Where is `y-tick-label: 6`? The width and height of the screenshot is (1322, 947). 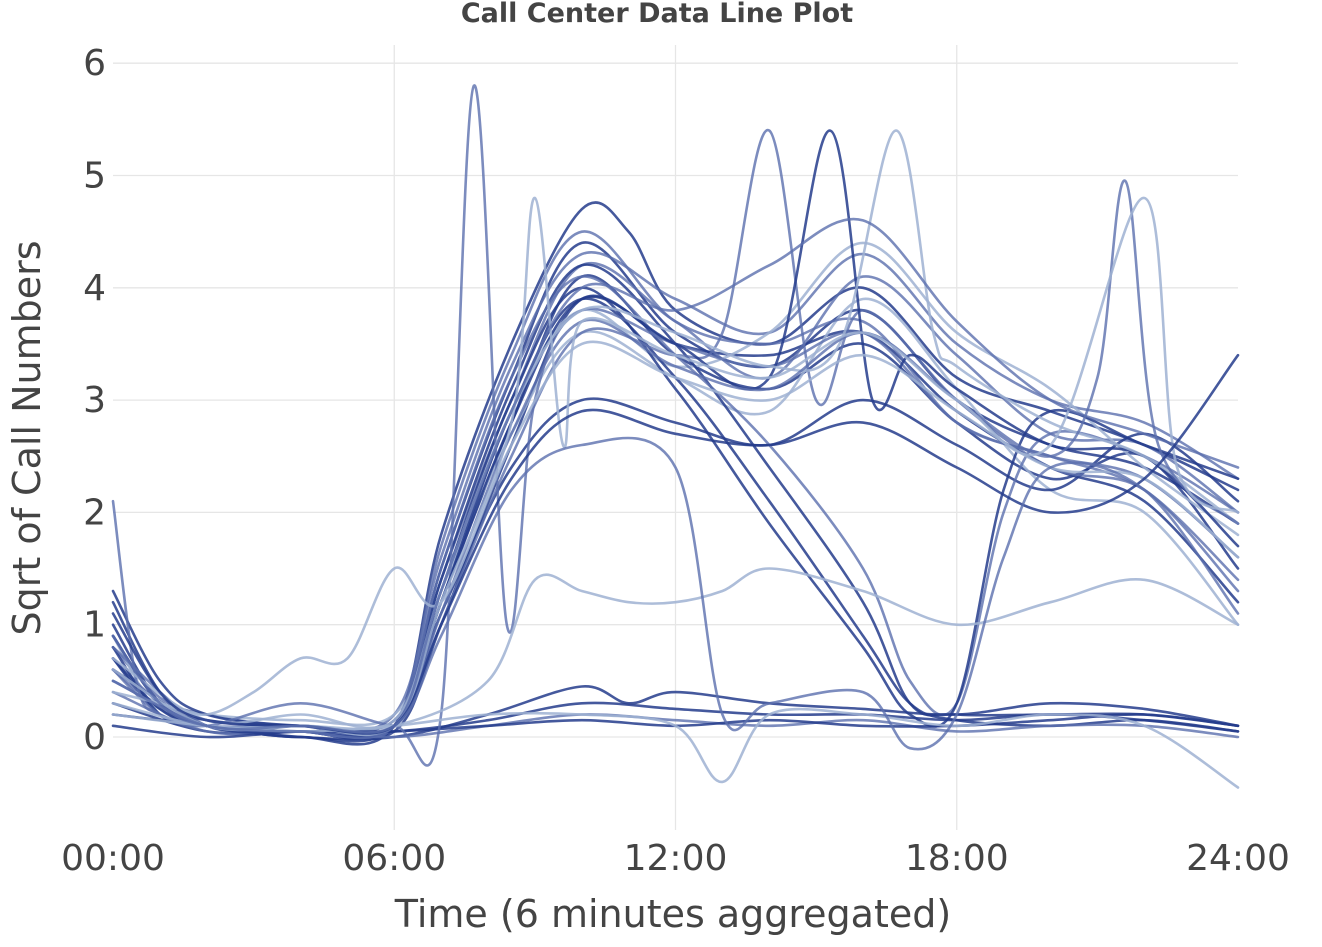 y-tick-label: 6 is located at coordinates (94, 63).